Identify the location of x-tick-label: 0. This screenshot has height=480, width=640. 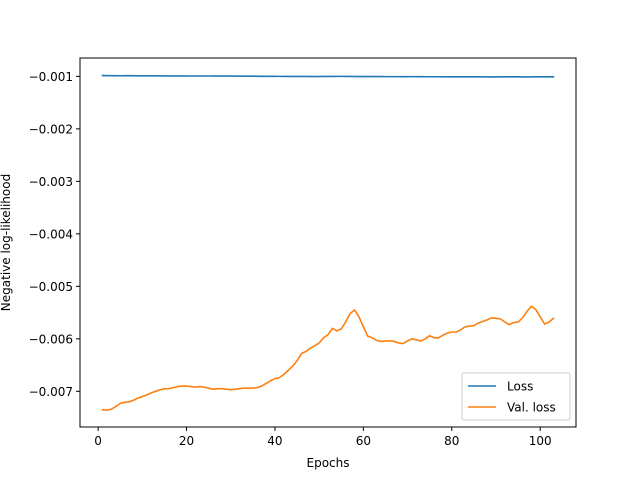
(98, 441).